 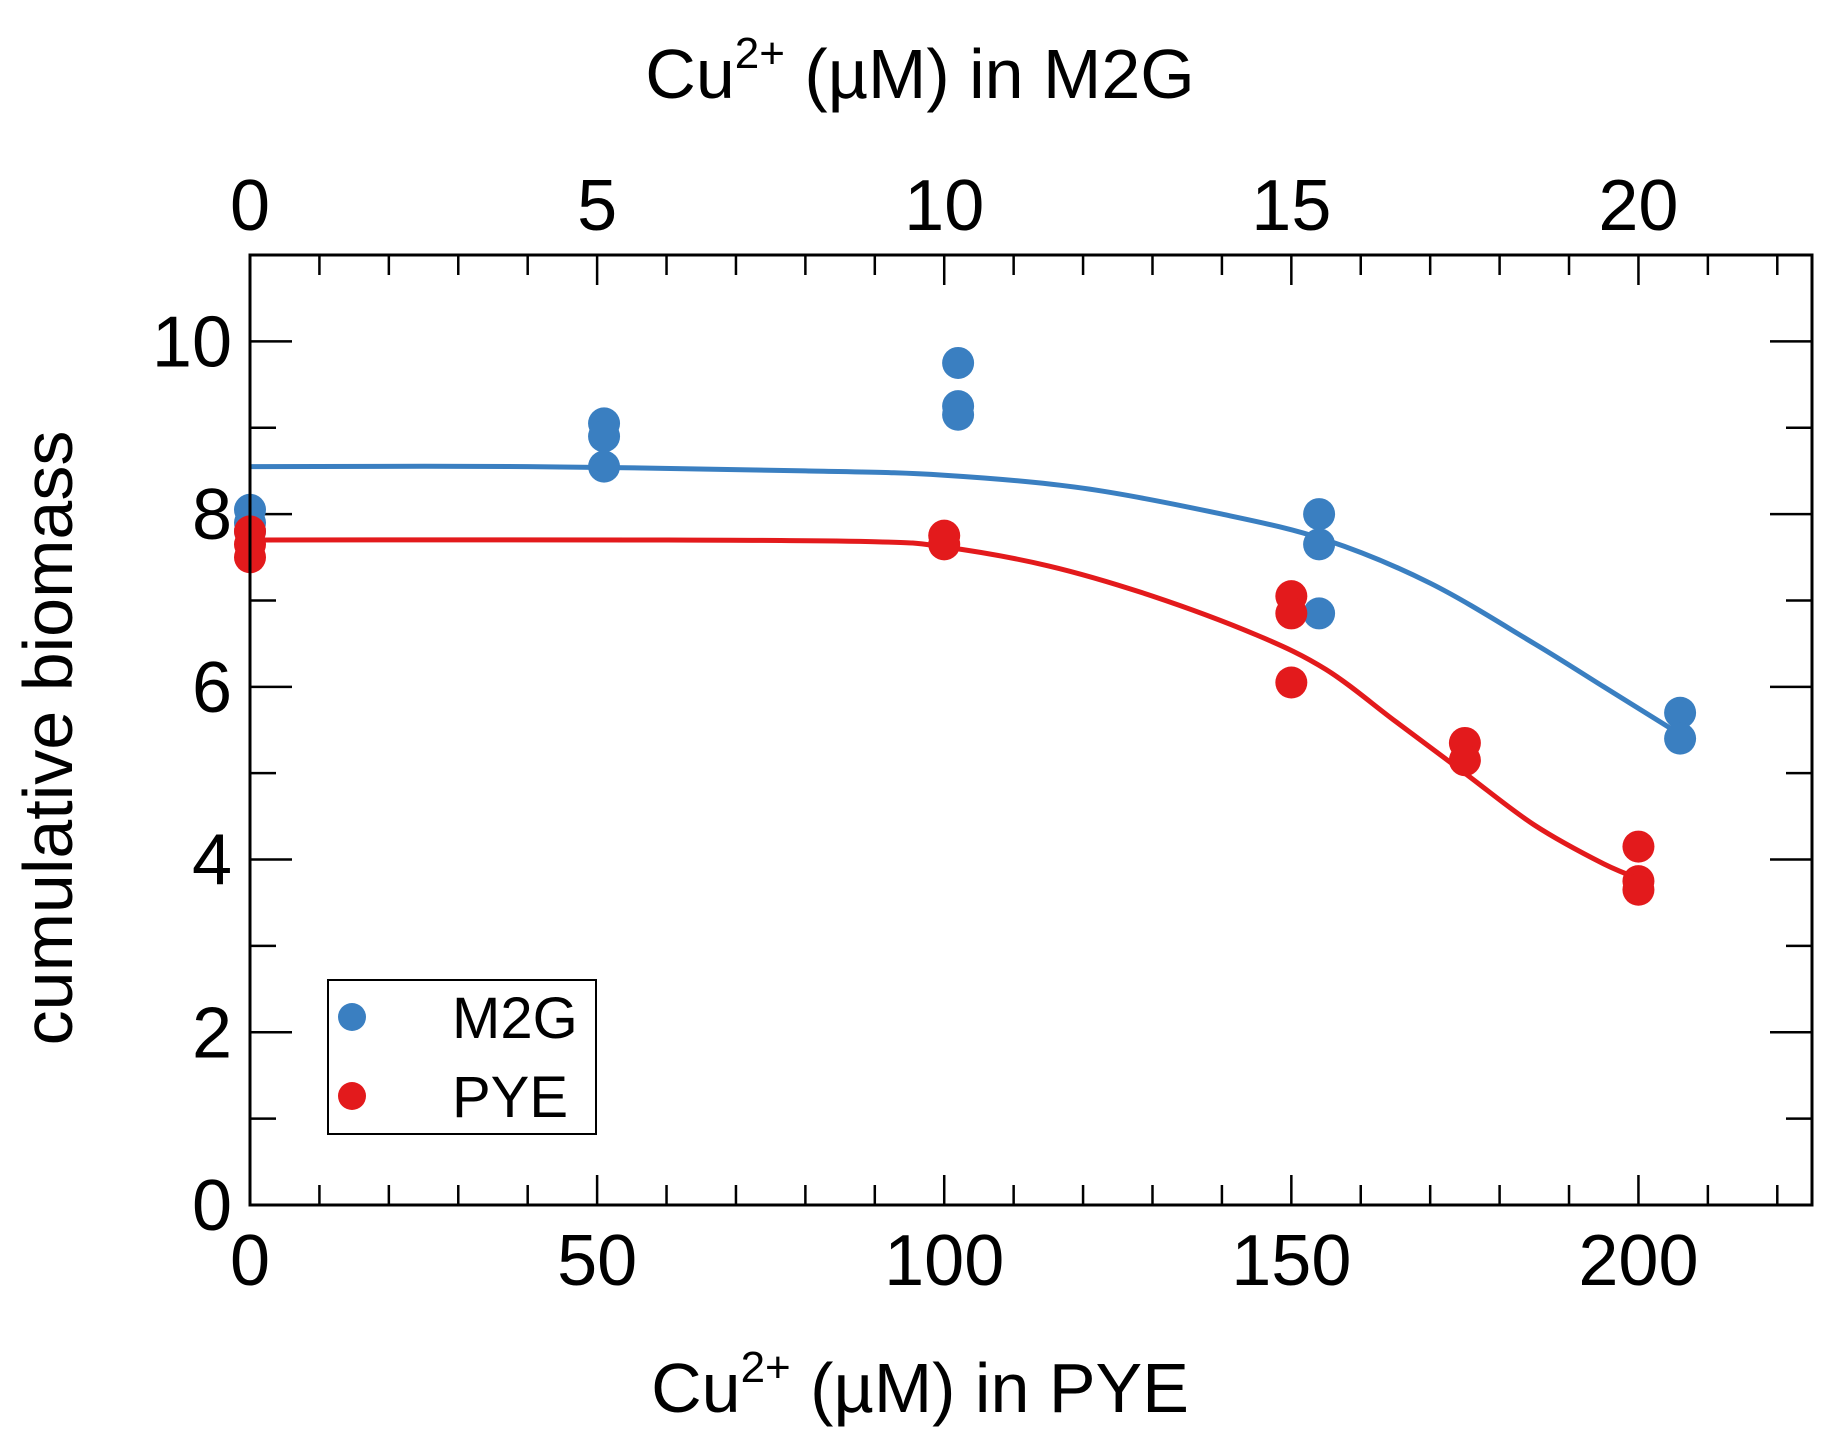 I want to click on y-tick-label: 8, so click(x=212, y=515).